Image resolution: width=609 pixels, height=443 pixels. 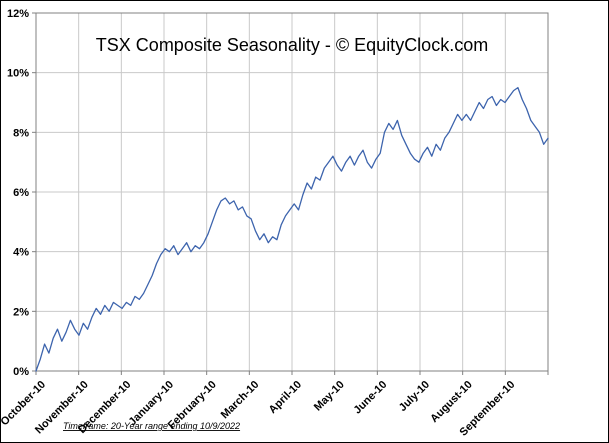 I want to click on x-tick-label: March-10, so click(x=240, y=400).